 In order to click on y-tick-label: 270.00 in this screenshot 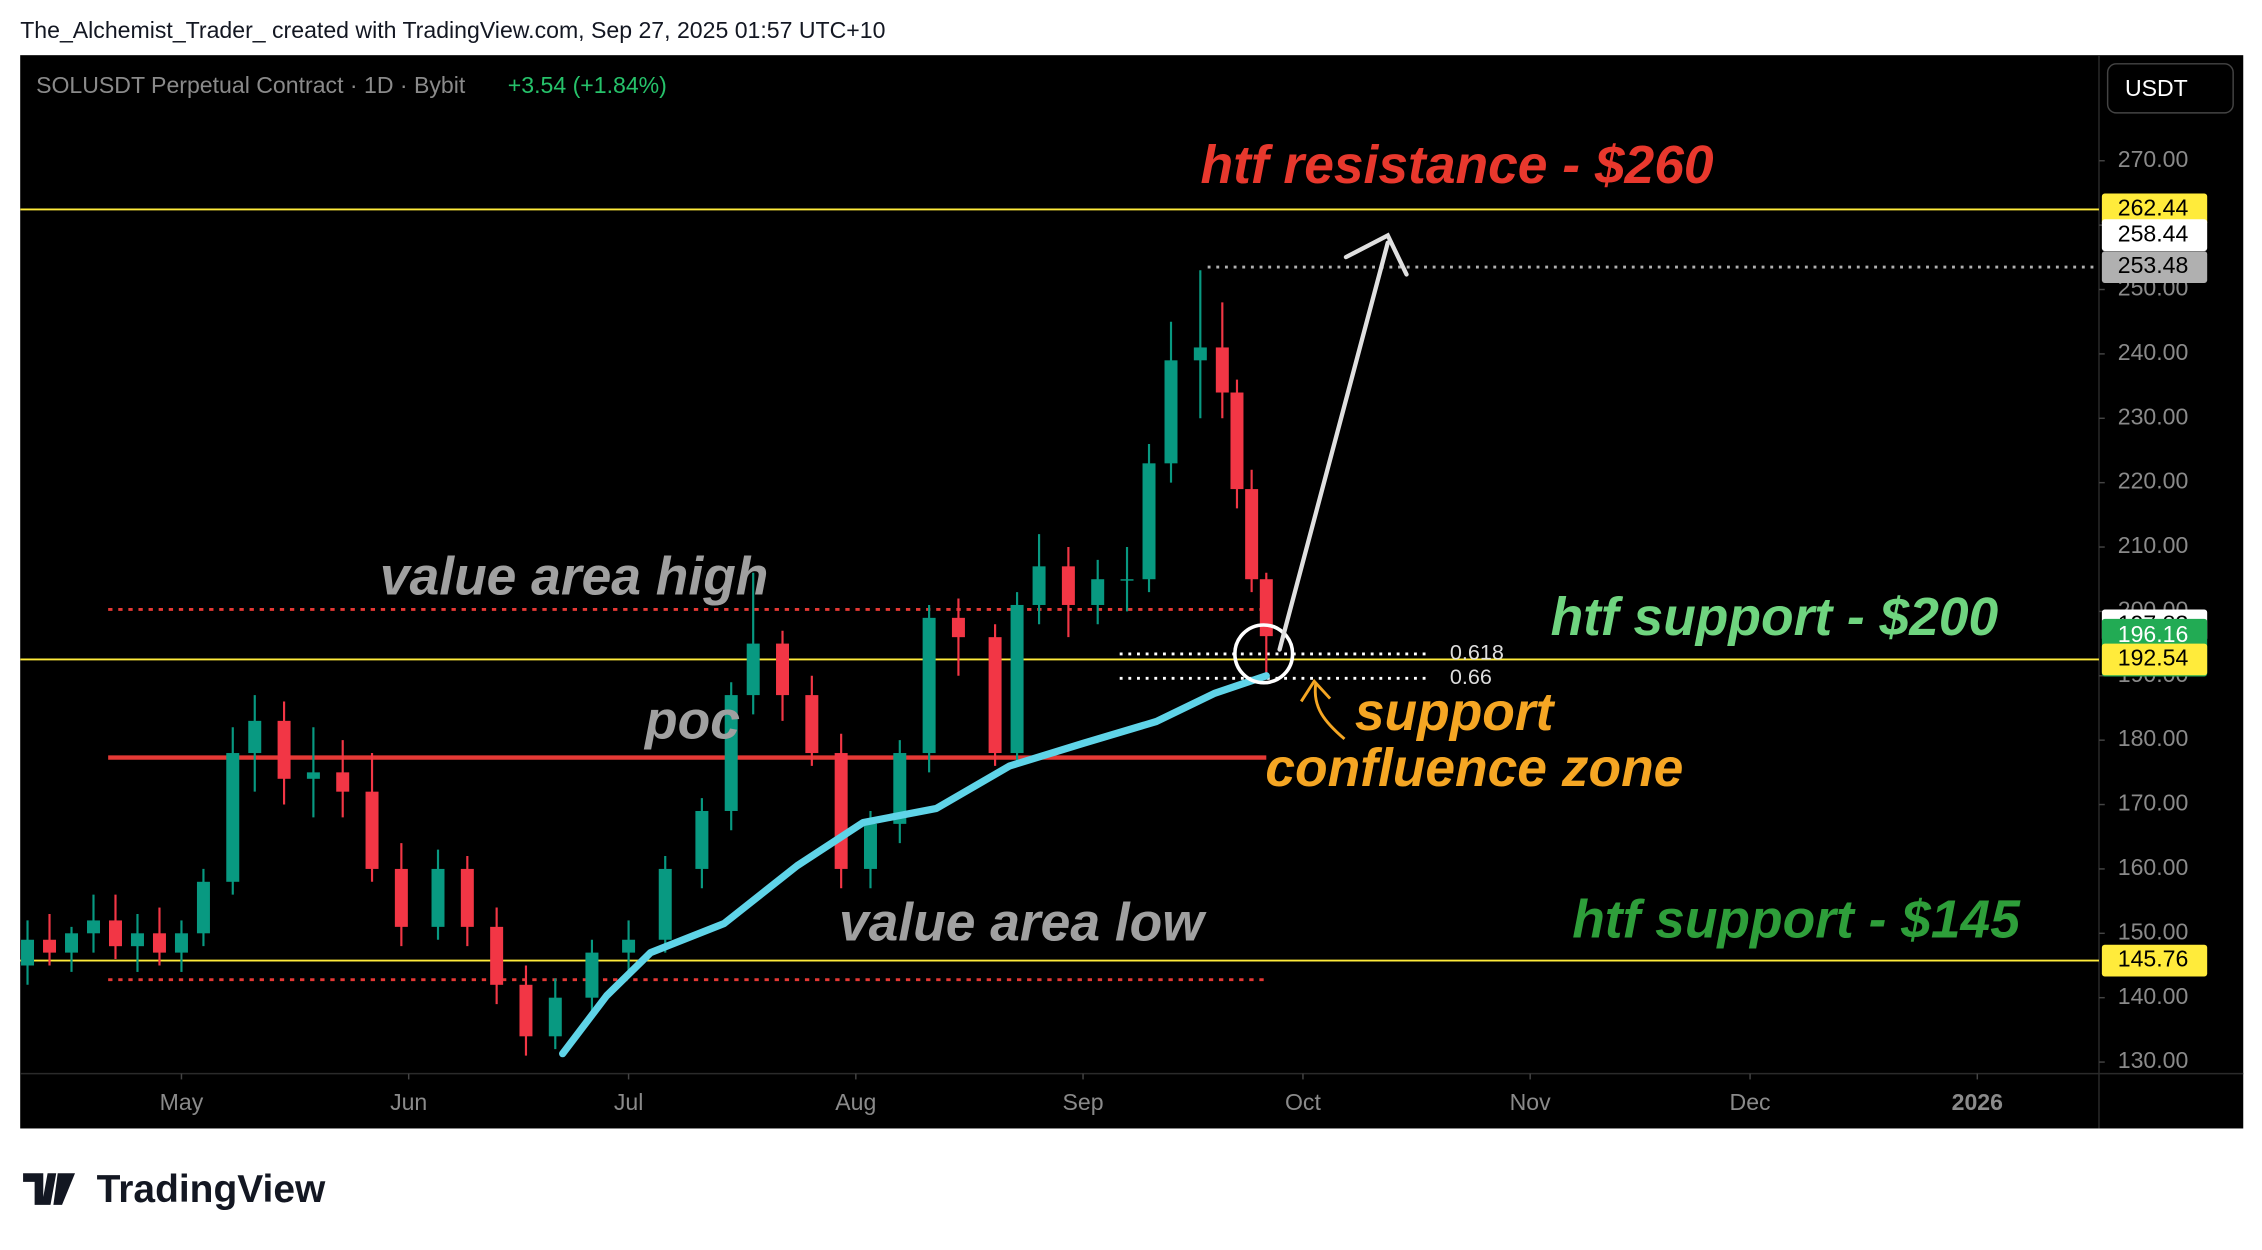, I will do `click(2153, 159)`.